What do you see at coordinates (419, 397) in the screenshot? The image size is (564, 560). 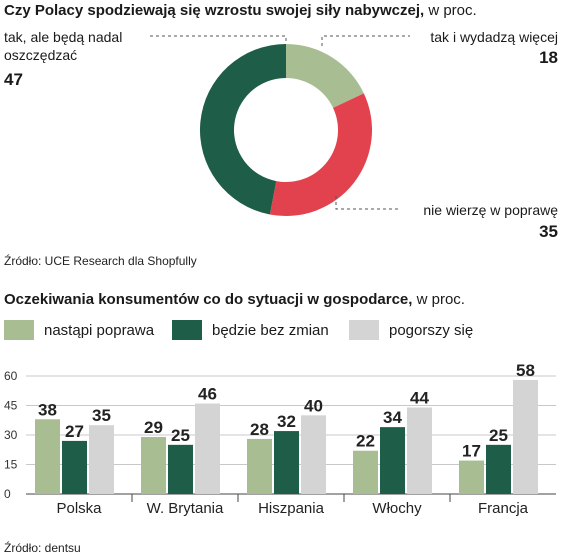 I see `bar-value-label: 44` at bounding box center [419, 397].